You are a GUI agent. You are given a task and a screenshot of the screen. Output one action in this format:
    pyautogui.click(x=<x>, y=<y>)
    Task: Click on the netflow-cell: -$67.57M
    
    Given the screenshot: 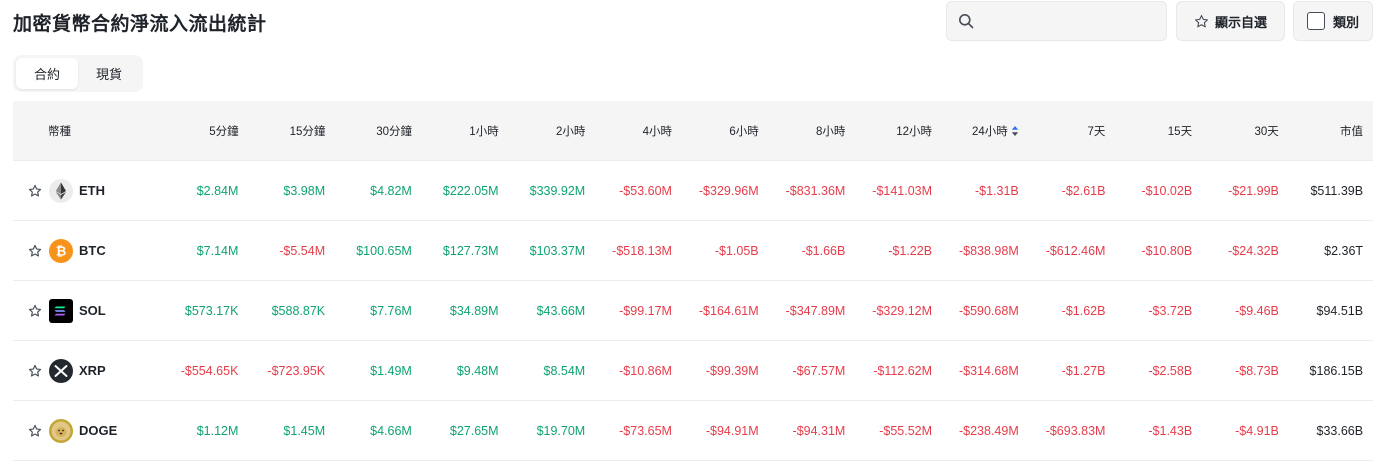 What is the action you would take?
    pyautogui.click(x=819, y=370)
    